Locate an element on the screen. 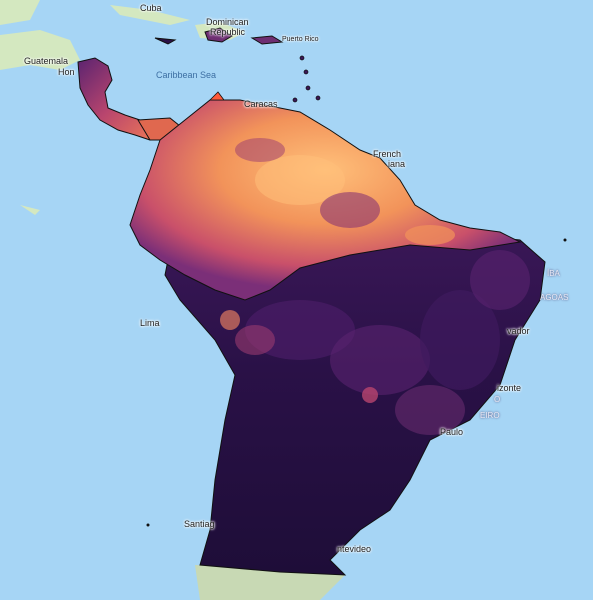  label-caracas: Caracas is located at coordinates (261, 104).